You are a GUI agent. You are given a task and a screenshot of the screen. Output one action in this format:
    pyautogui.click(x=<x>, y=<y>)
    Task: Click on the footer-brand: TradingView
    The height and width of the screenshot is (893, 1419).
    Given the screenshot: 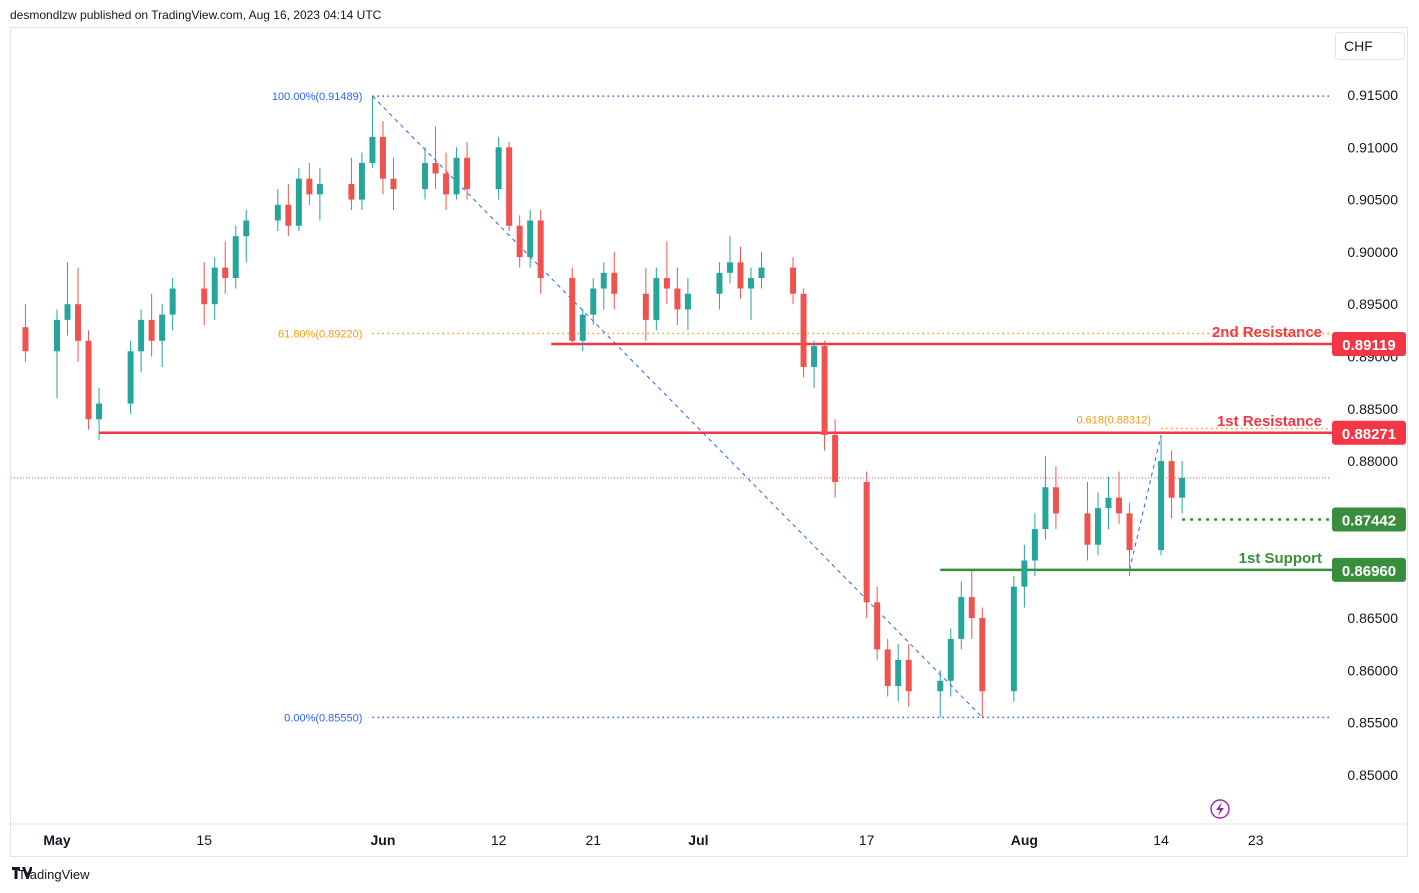 What is the action you would take?
    pyautogui.click(x=51, y=874)
    